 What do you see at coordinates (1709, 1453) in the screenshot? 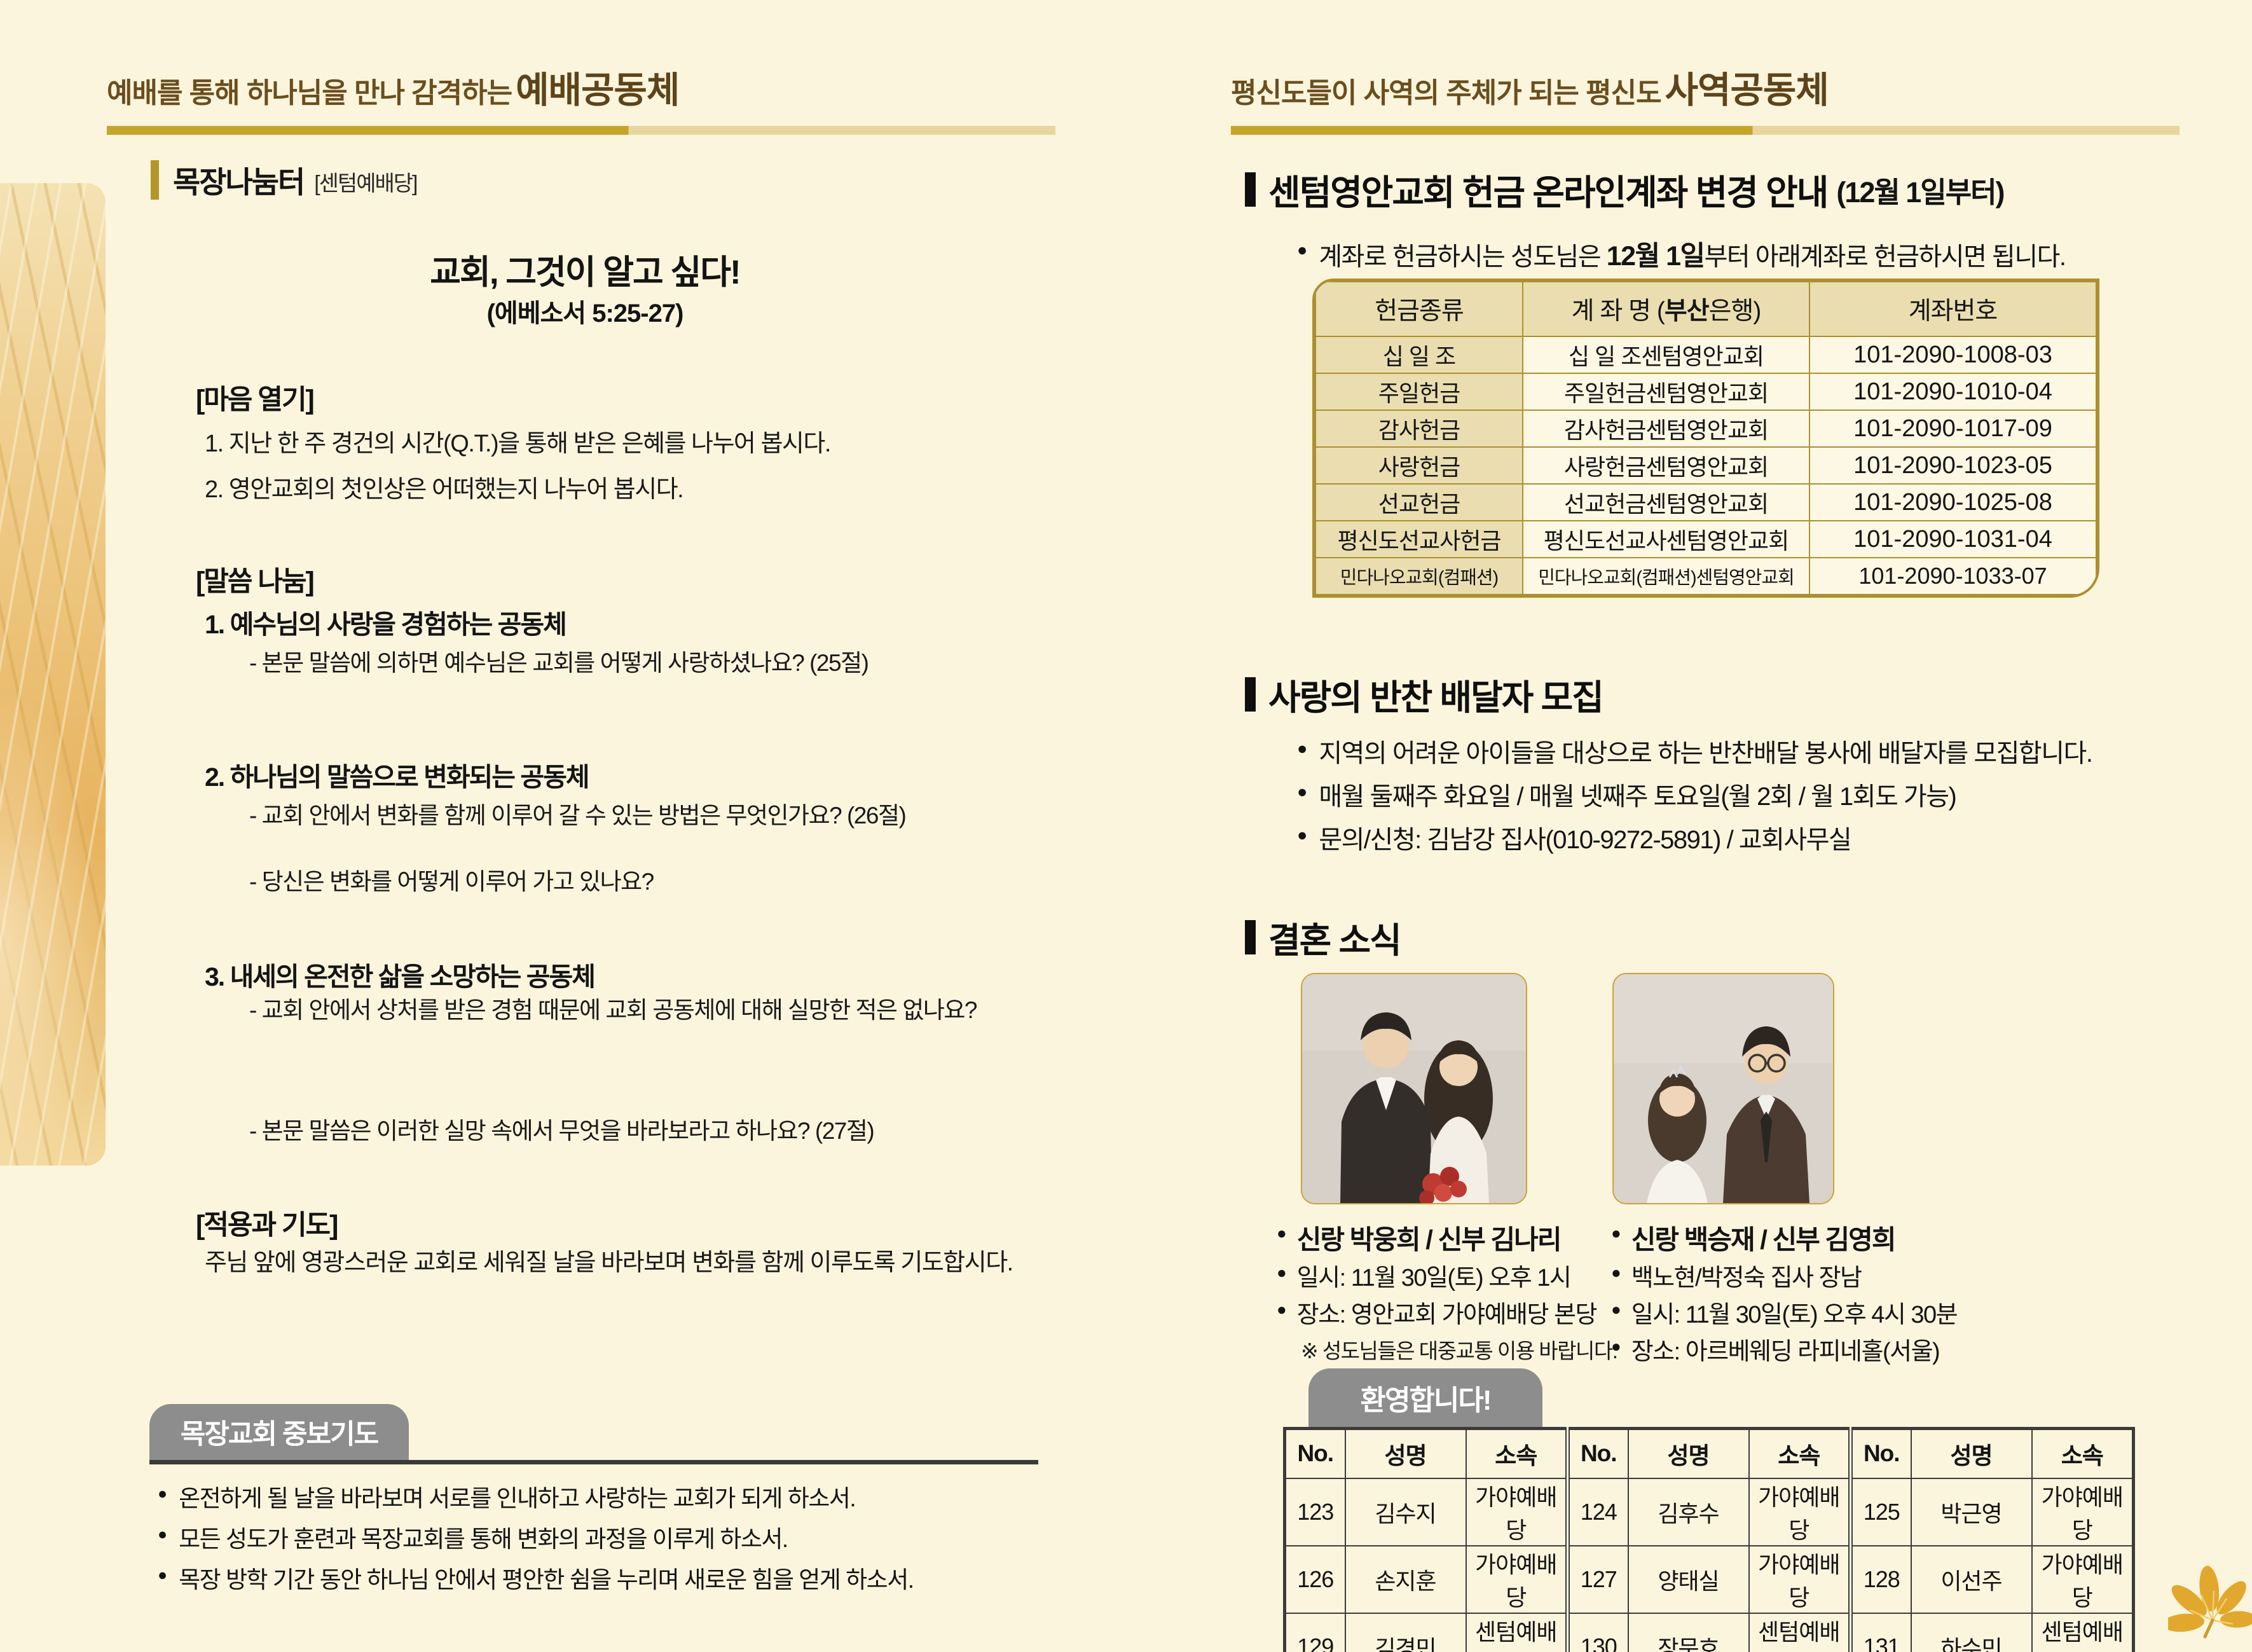
I see `welcome-header-row: No. 성명 소속 No. 성명 소속 No. 성명 소속` at bounding box center [1709, 1453].